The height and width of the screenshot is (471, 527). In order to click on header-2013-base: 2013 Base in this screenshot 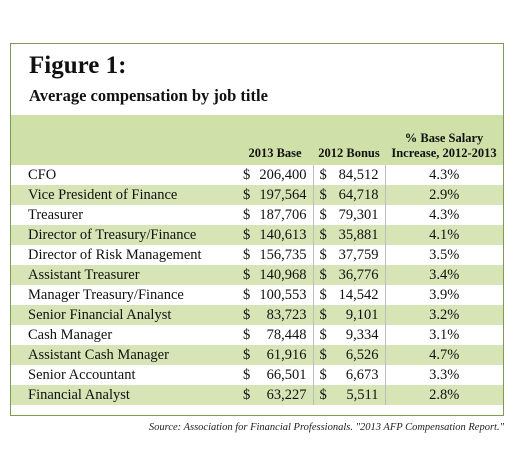, I will do `click(275, 153)`.